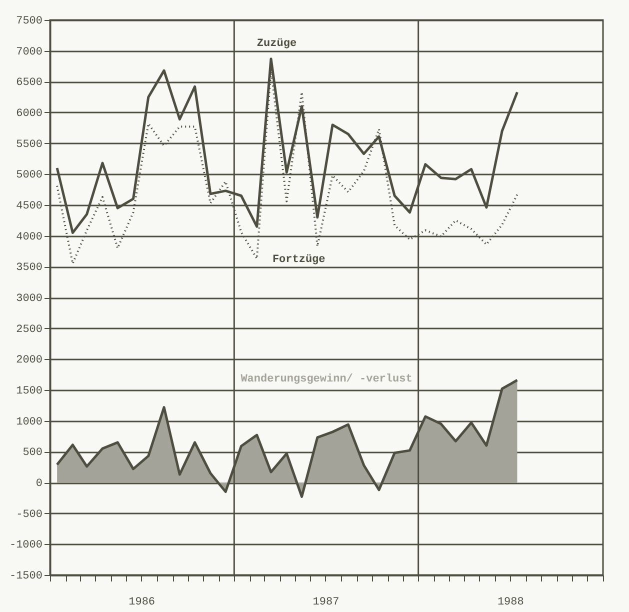 This screenshot has height=612, width=629. What do you see at coordinates (510, 602) in the screenshot?
I see `x-tick-label: 1988` at bounding box center [510, 602].